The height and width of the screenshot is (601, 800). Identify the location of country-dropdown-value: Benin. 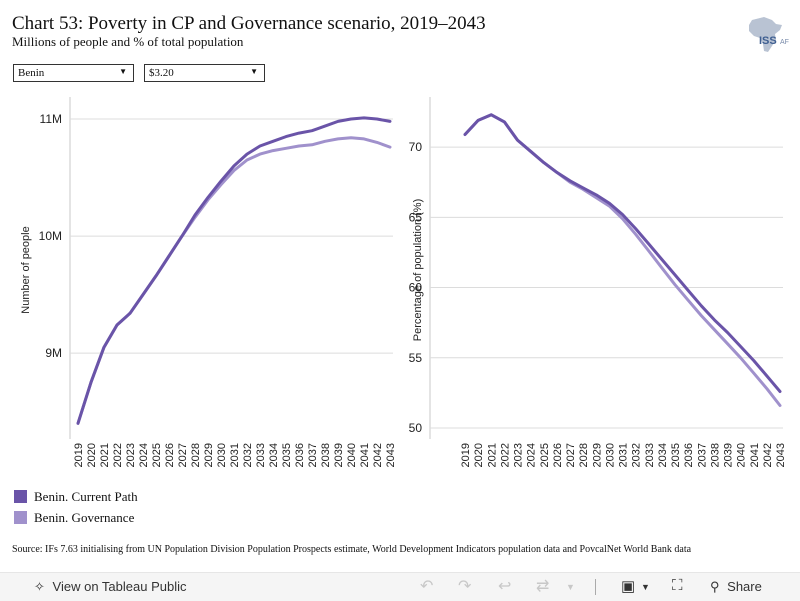
(31, 73).